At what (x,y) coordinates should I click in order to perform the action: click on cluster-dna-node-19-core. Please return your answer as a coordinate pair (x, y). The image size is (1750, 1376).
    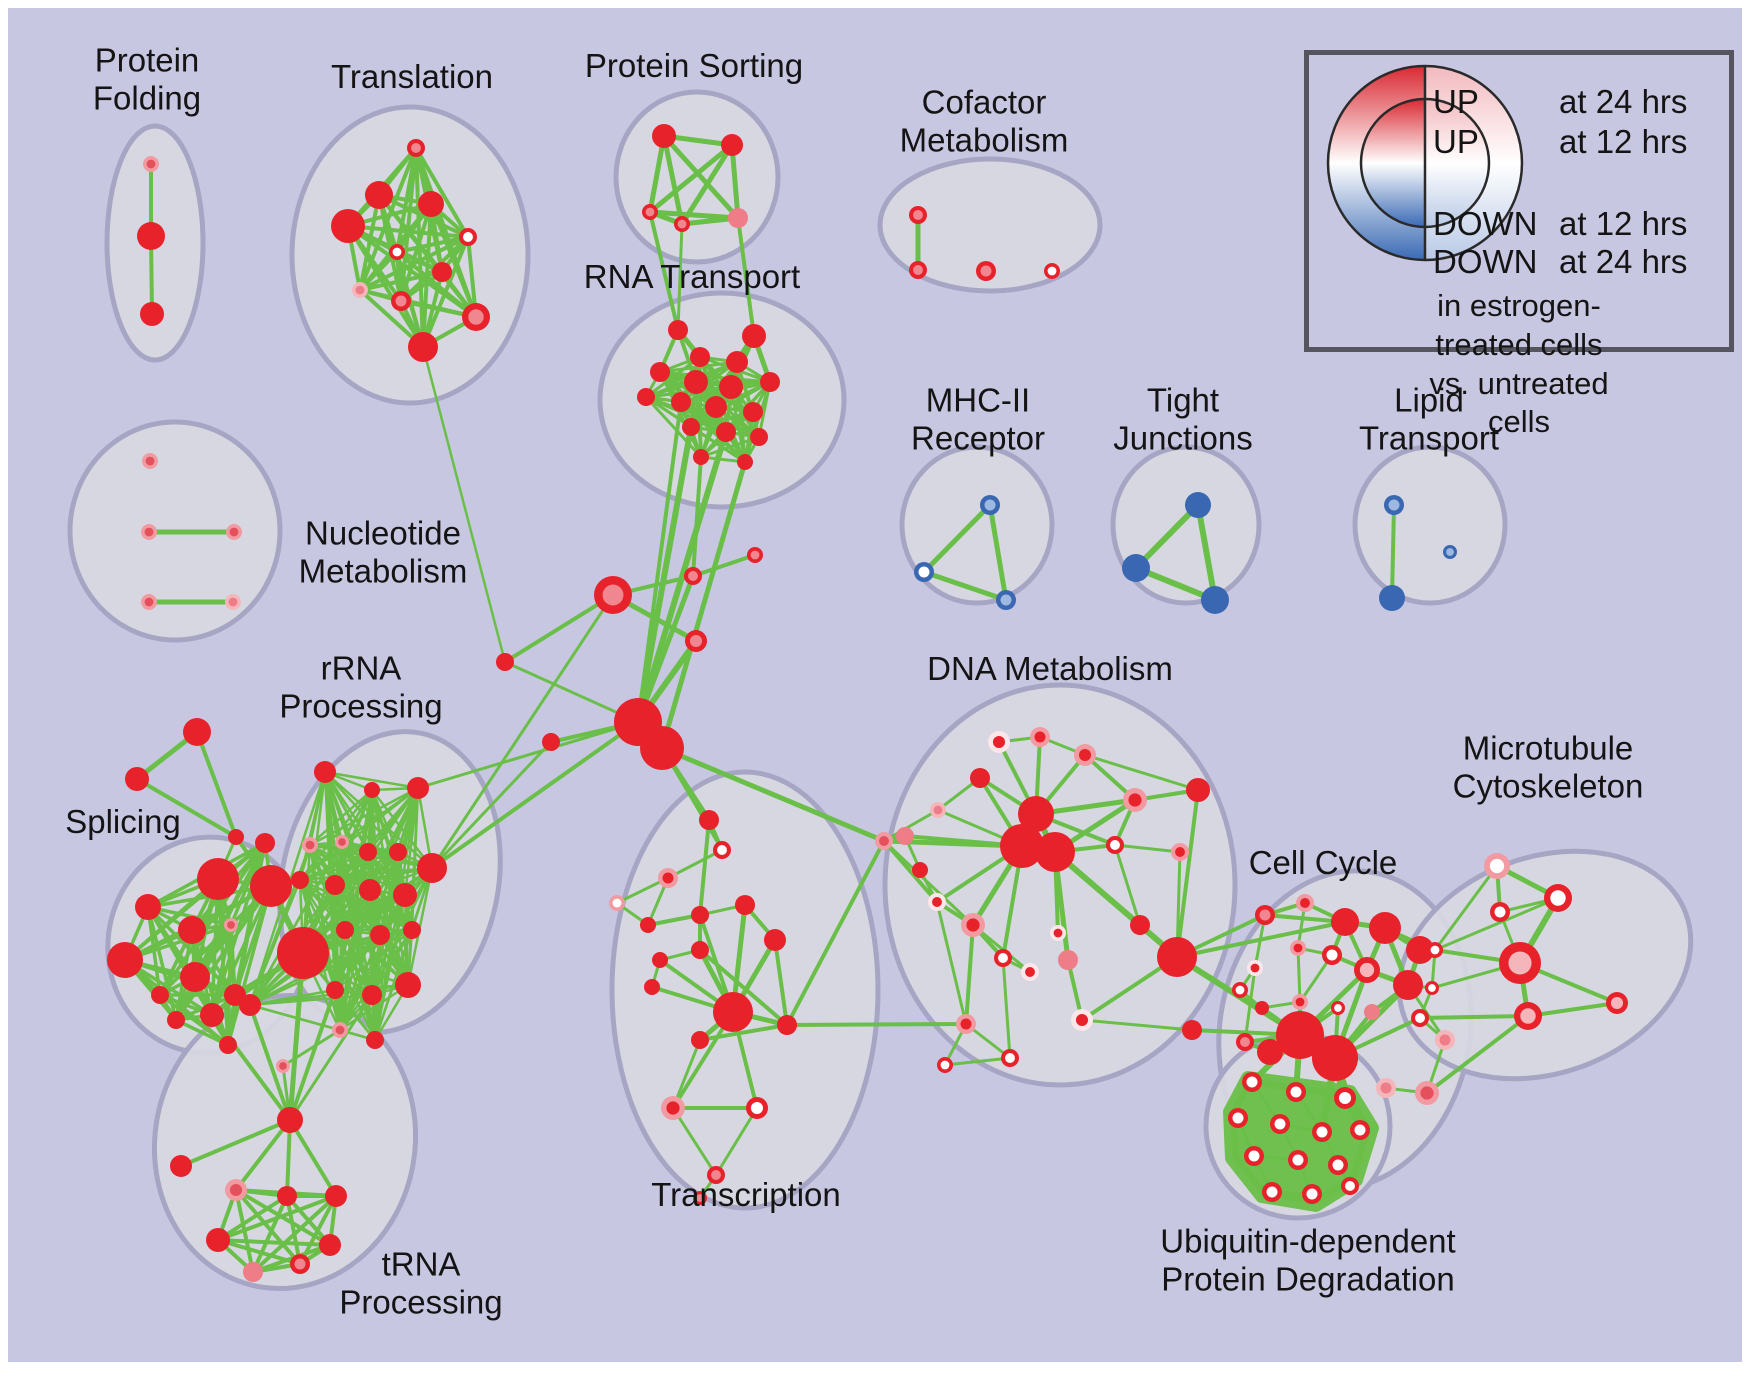
    Looking at the image, I should click on (1082, 1020).